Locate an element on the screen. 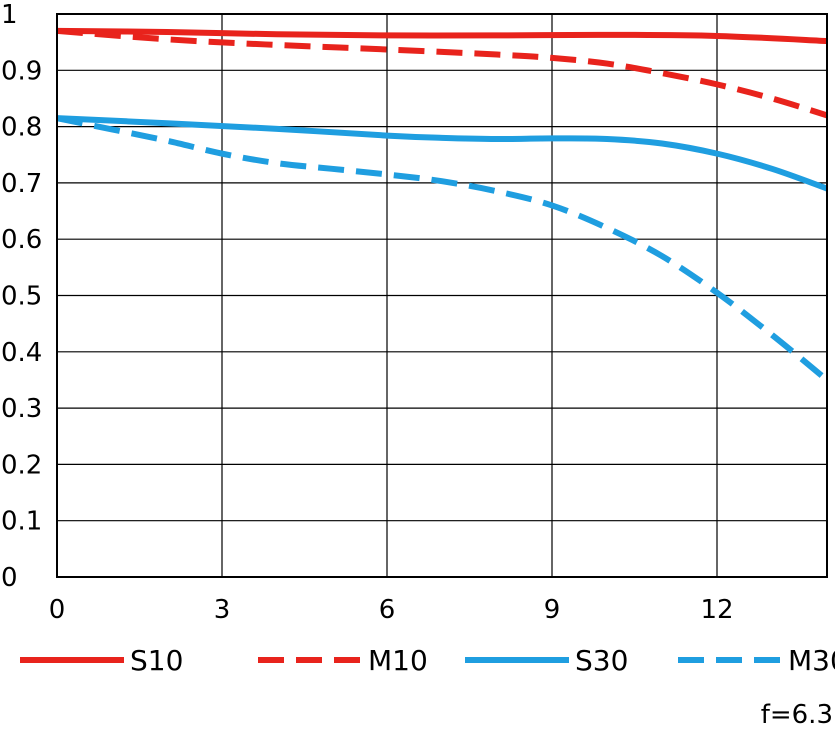  y-tick-label: 0.5 is located at coordinates (21, 297).